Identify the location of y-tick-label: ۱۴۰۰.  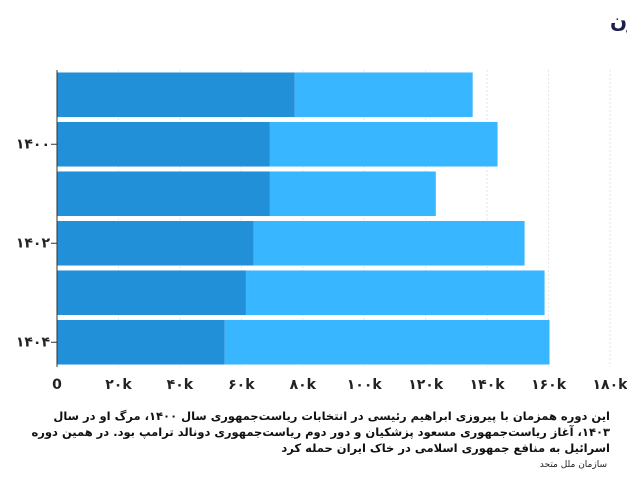
(33, 144).